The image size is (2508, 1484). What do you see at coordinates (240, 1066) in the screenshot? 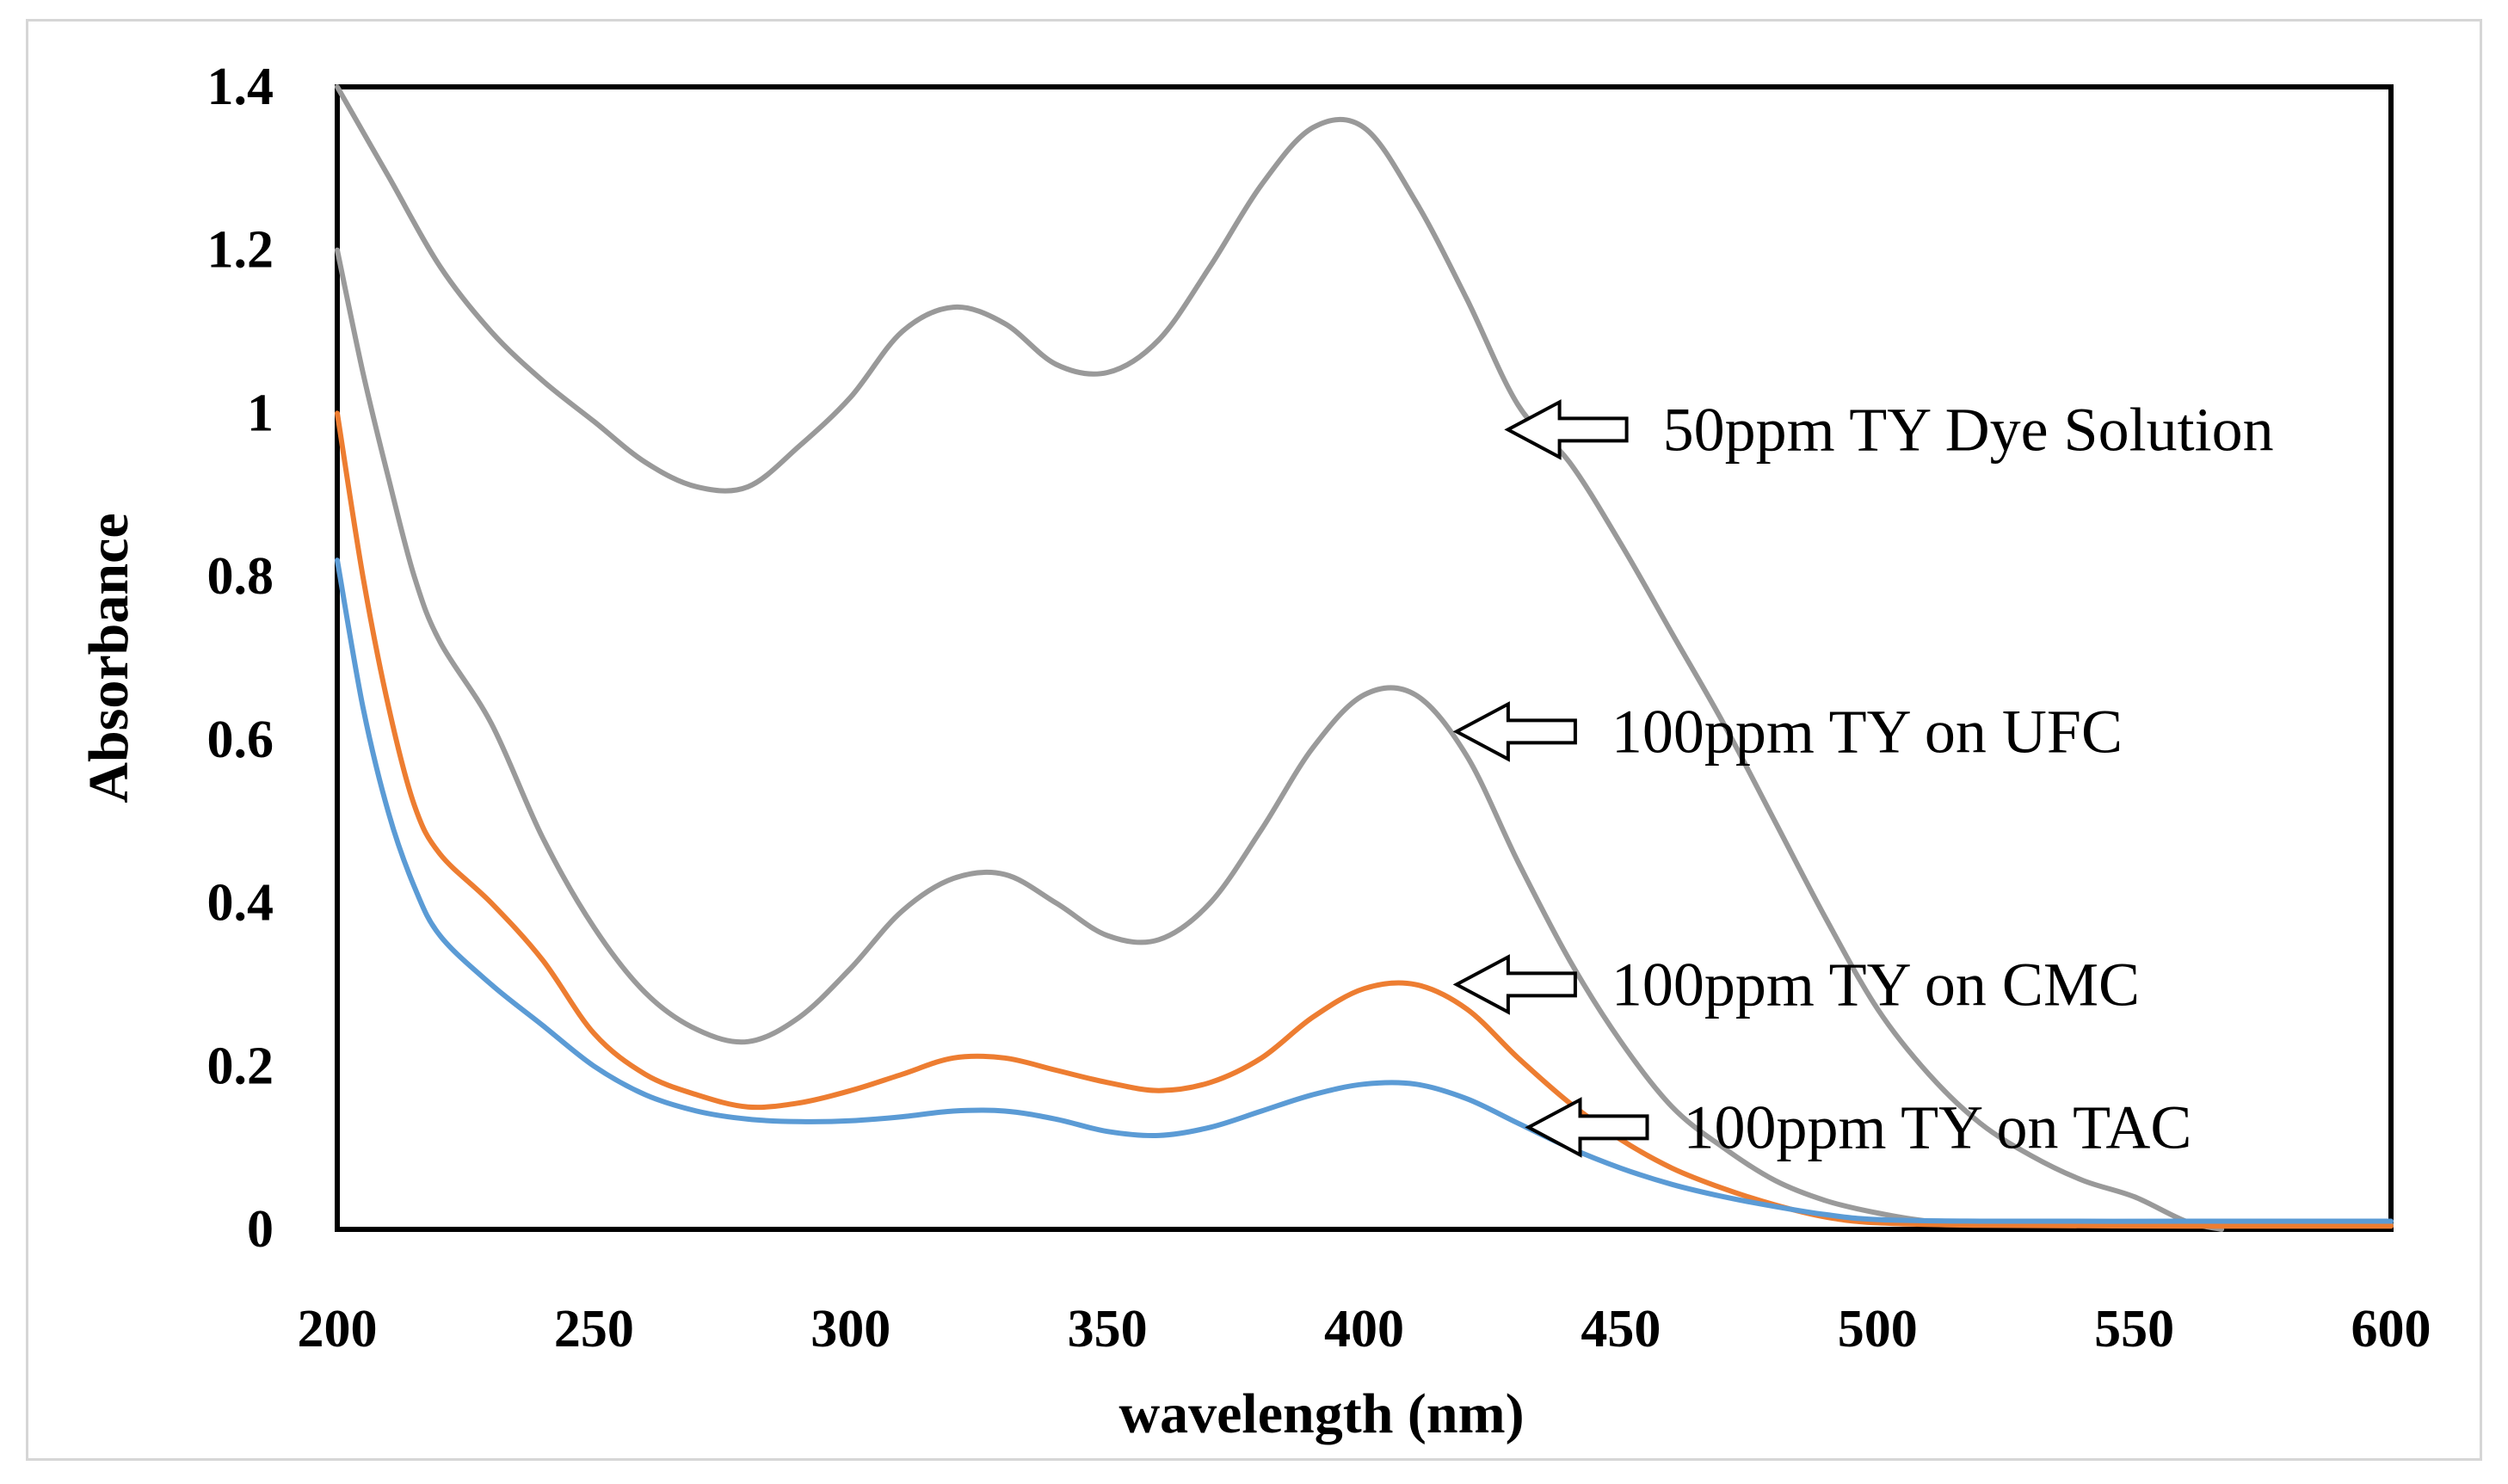
I see `y-tick-label: 0.2` at bounding box center [240, 1066].